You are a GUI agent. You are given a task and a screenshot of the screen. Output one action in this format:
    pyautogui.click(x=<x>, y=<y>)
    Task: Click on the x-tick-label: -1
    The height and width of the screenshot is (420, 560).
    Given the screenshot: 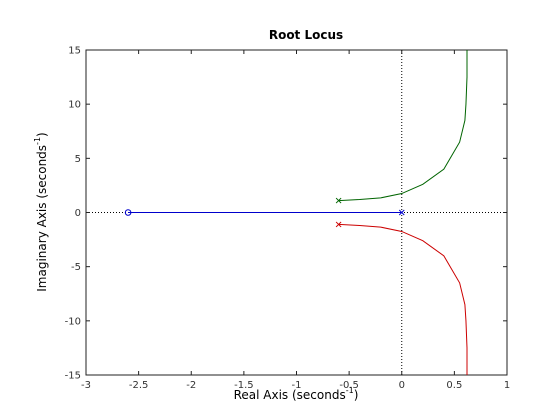 What is the action you would take?
    pyautogui.click(x=297, y=385)
    